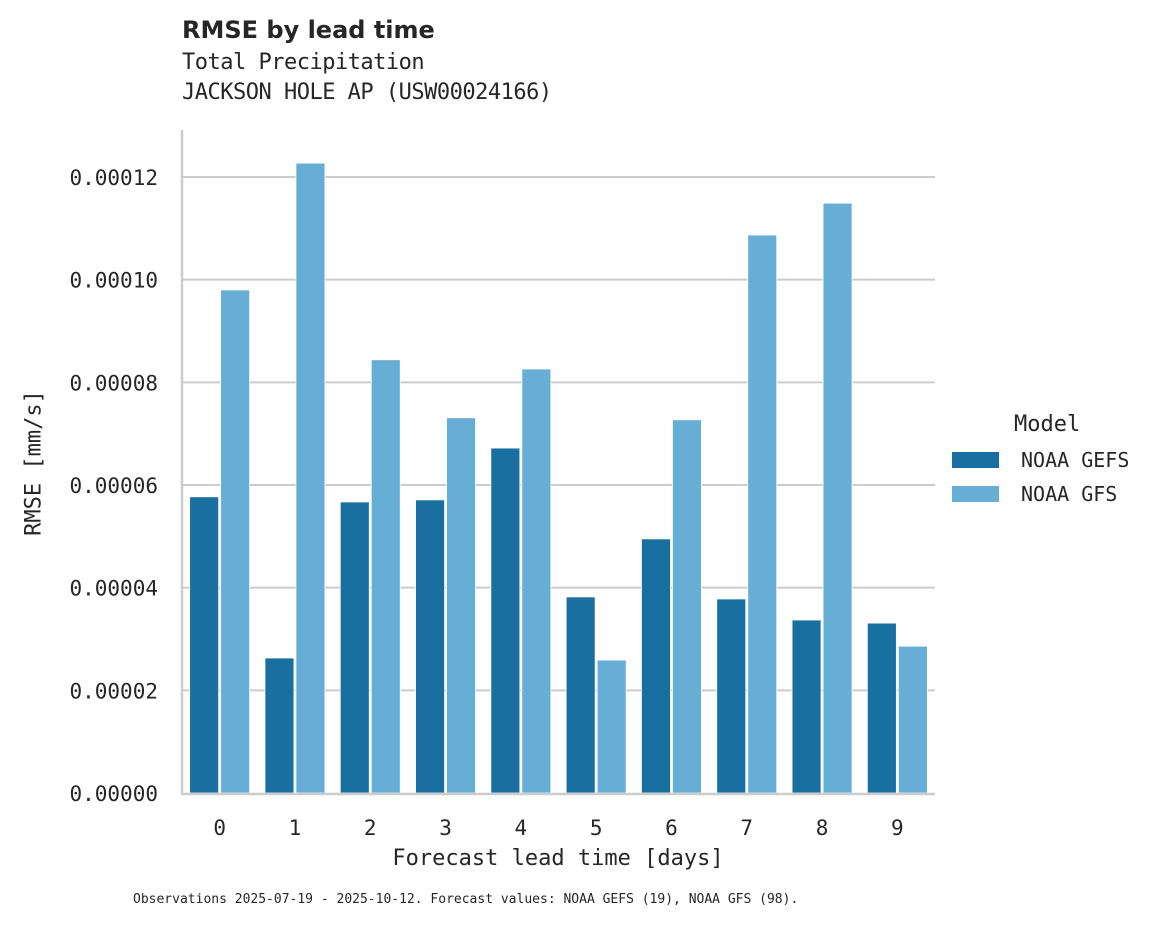 The height and width of the screenshot is (928, 1175). What do you see at coordinates (1069, 494) in the screenshot?
I see `legend-label-gfs: NOAA GFS` at bounding box center [1069, 494].